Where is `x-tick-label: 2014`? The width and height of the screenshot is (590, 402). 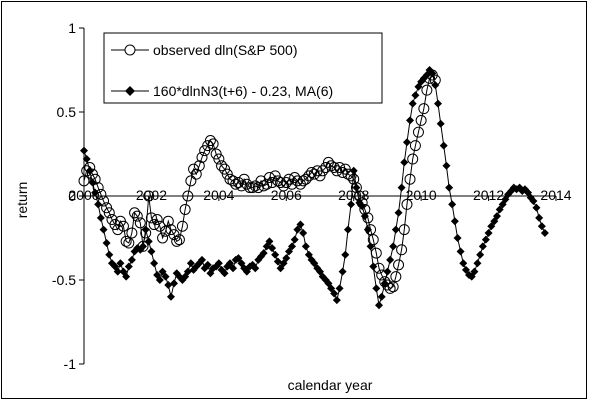
x-tick-label: 2014 is located at coordinates (555, 195).